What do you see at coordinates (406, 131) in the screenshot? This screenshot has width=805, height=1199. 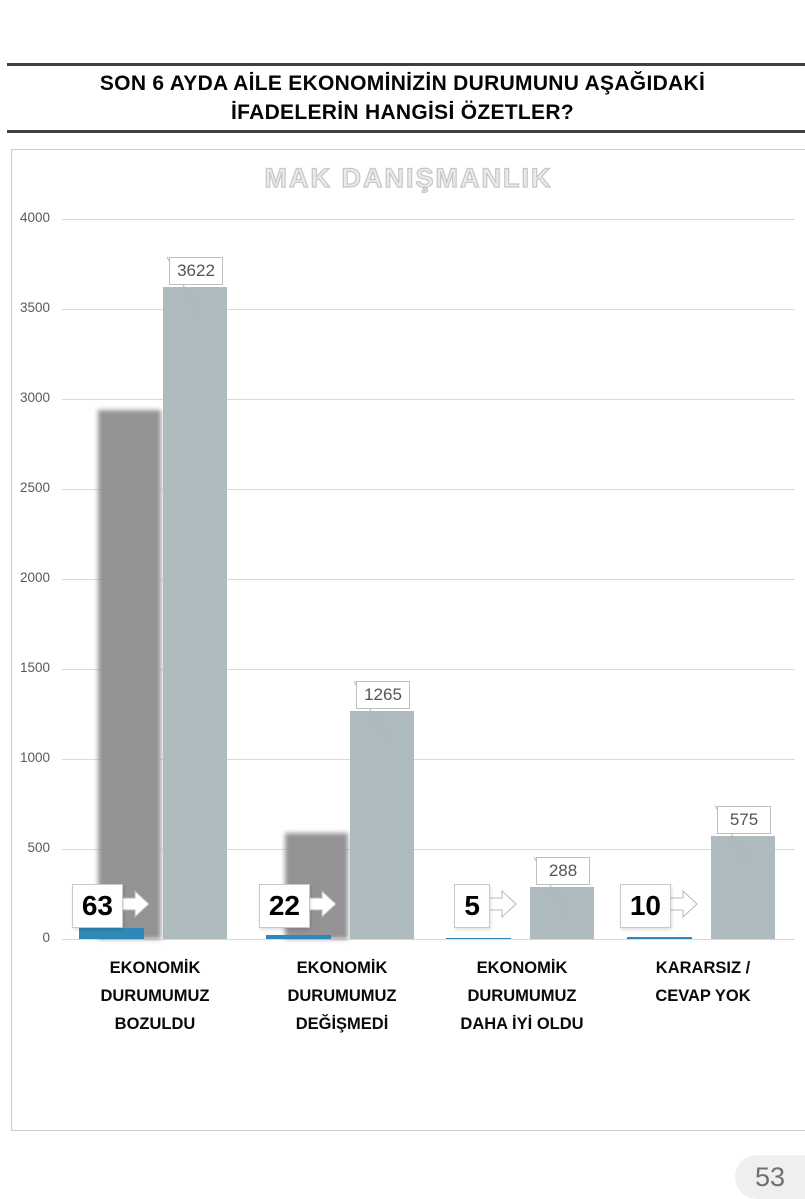 I see `title-rule-bottom` at bounding box center [406, 131].